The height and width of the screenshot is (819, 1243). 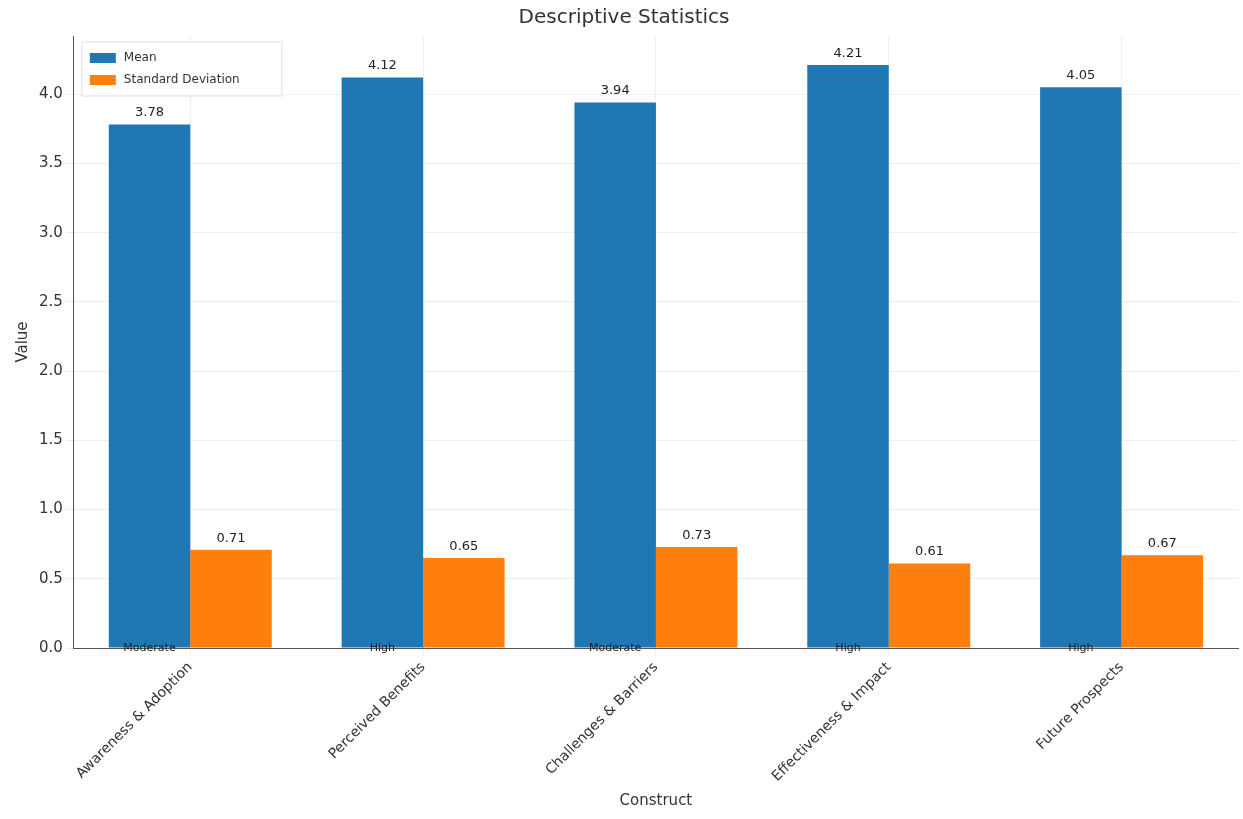 What do you see at coordinates (656, 799) in the screenshot?
I see `x-axis-title: Construct` at bounding box center [656, 799].